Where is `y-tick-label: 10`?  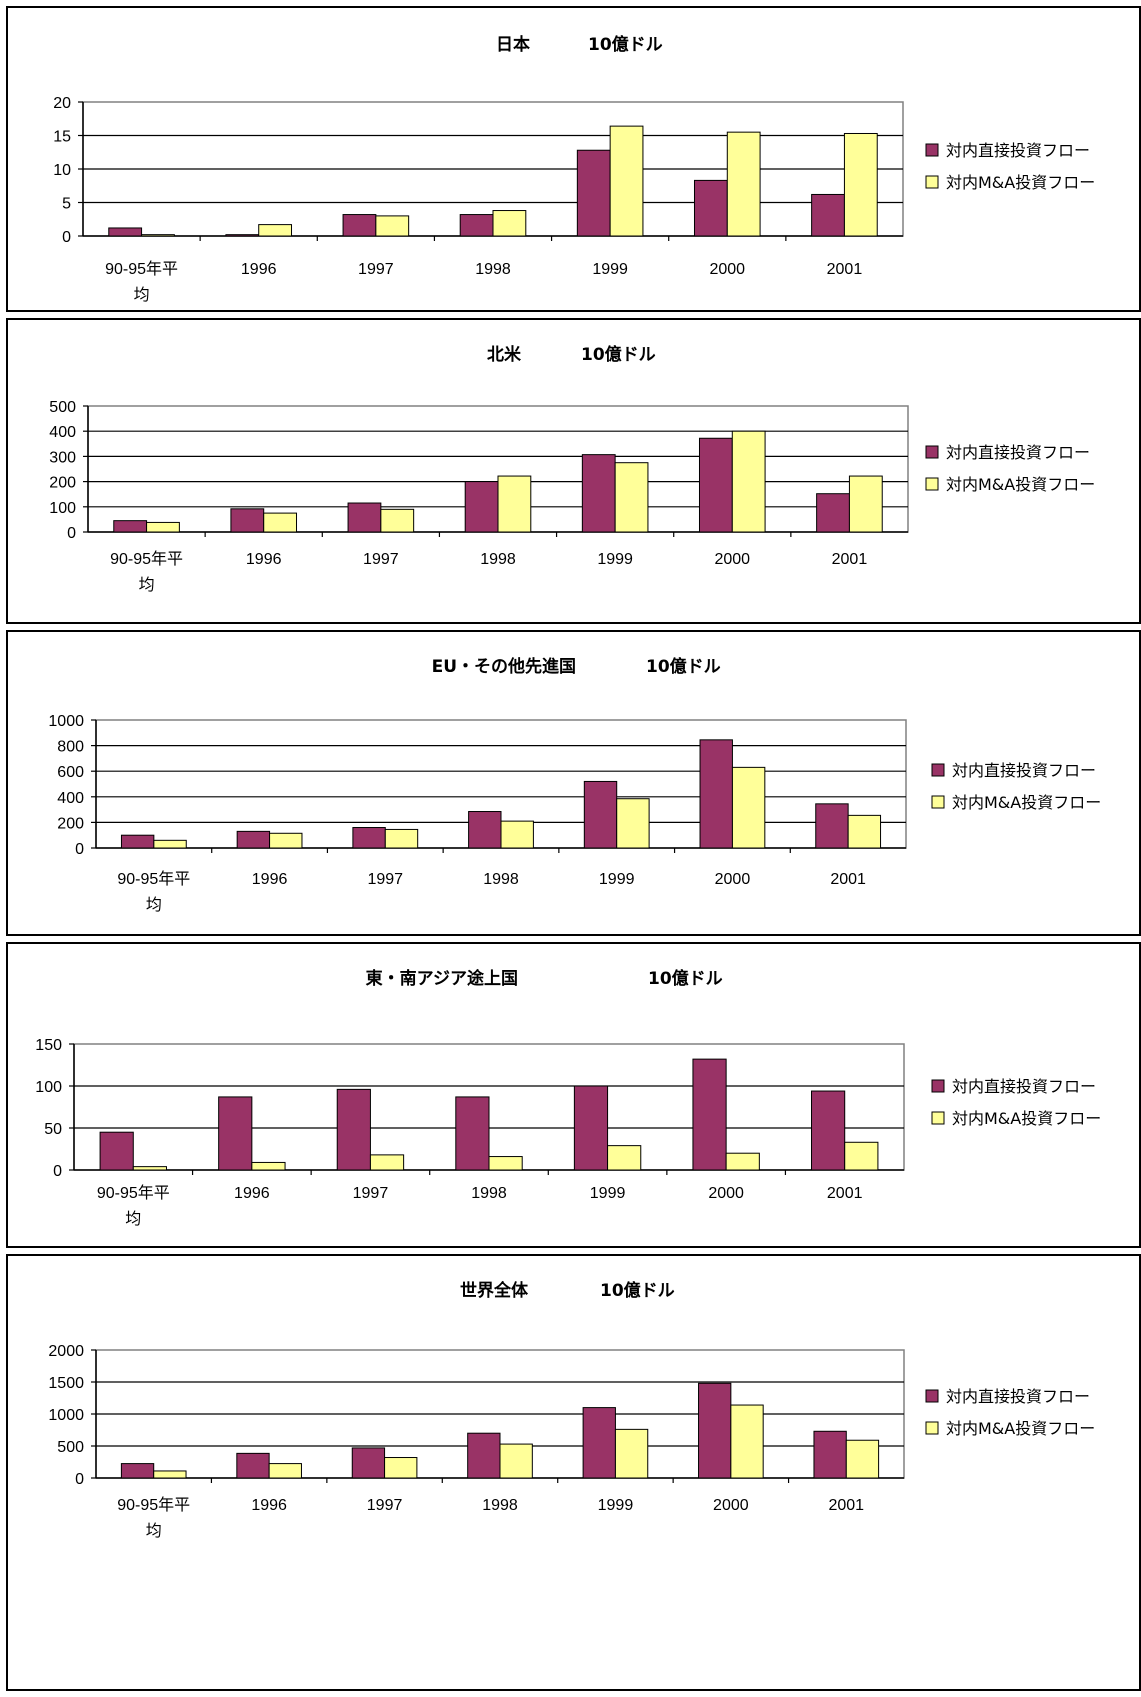
y-tick-label: 10 is located at coordinates (62, 170).